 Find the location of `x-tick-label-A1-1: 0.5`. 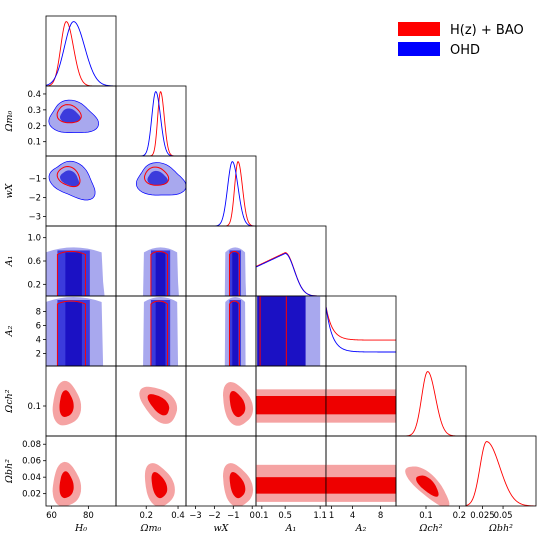

x-tick-label-A1-1: 0.5 is located at coordinates (285, 516).